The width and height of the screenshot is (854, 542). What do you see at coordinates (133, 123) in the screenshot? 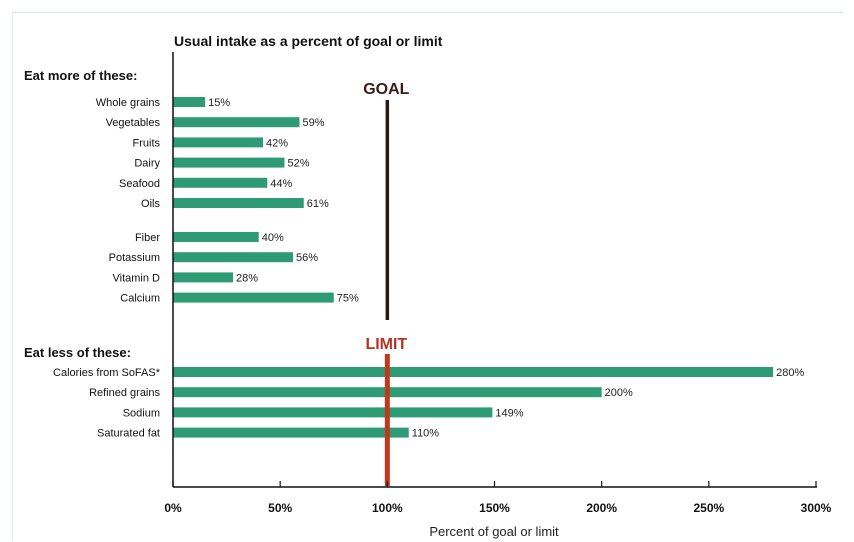
I see `category-label: Vegetables` at bounding box center [133, 123].